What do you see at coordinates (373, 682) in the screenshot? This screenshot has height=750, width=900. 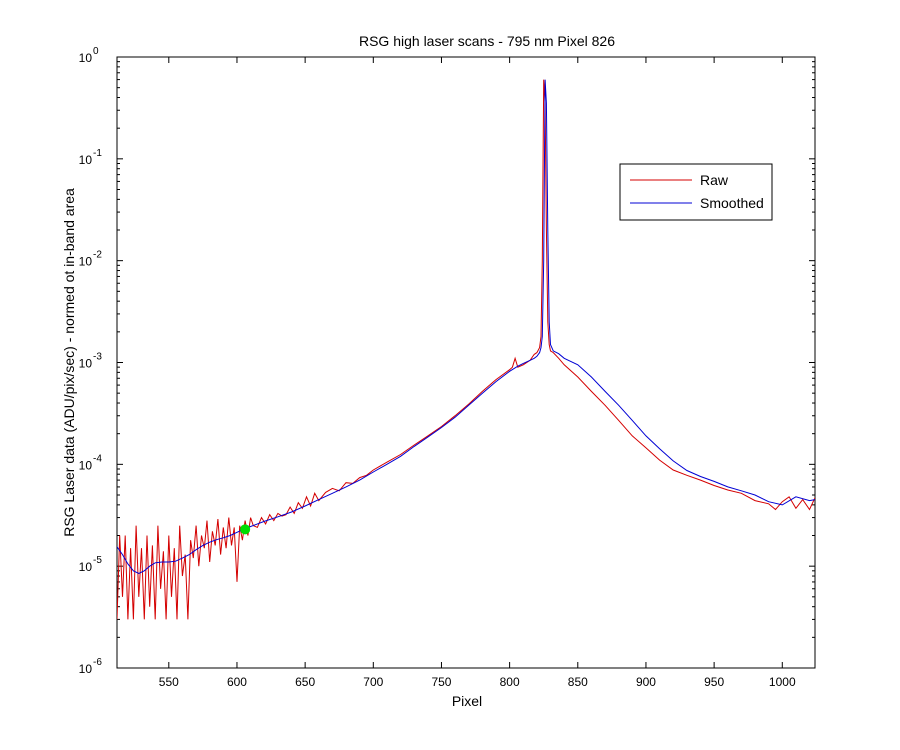 I see `x-tick-label: 700` at bounding box center [373, 682].